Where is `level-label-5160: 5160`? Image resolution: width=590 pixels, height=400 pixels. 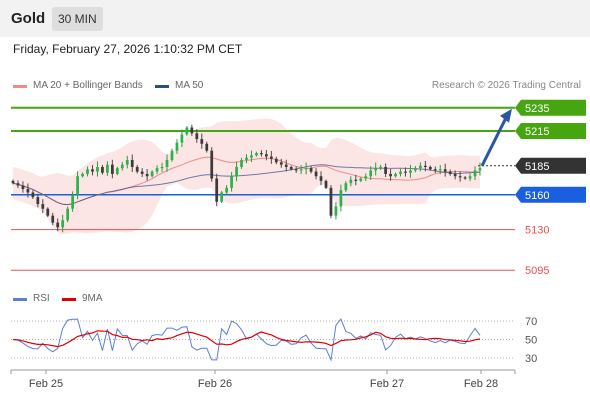
level-label-5160: 5160 is located at coordinates (537, 196).